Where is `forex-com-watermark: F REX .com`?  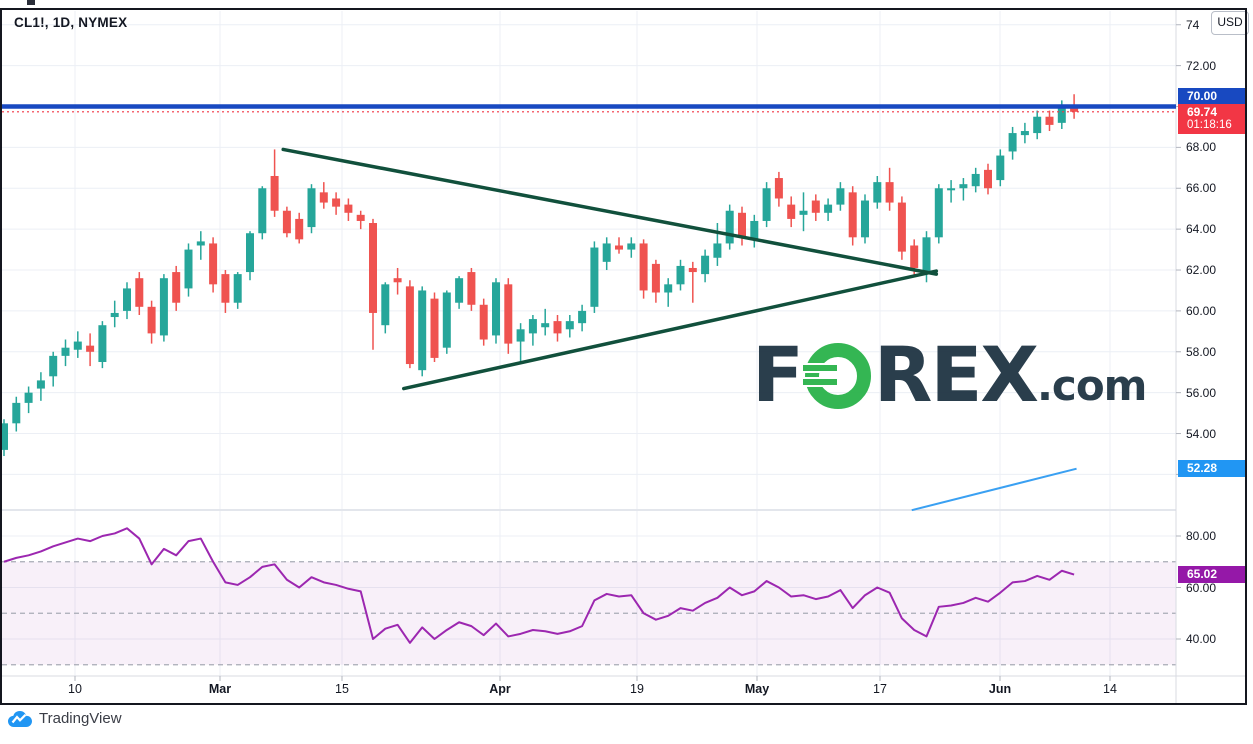
forex-com-watermark: F REX .com is located at coordinates (949, 374).